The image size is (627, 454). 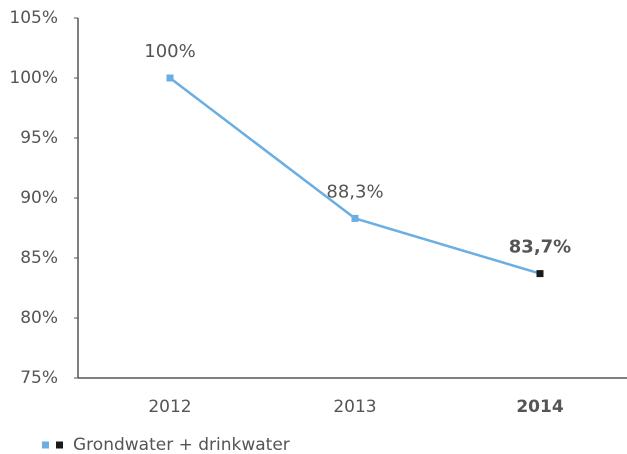 I want to click on value-label: 83,7%, so click(x=540, y=247).